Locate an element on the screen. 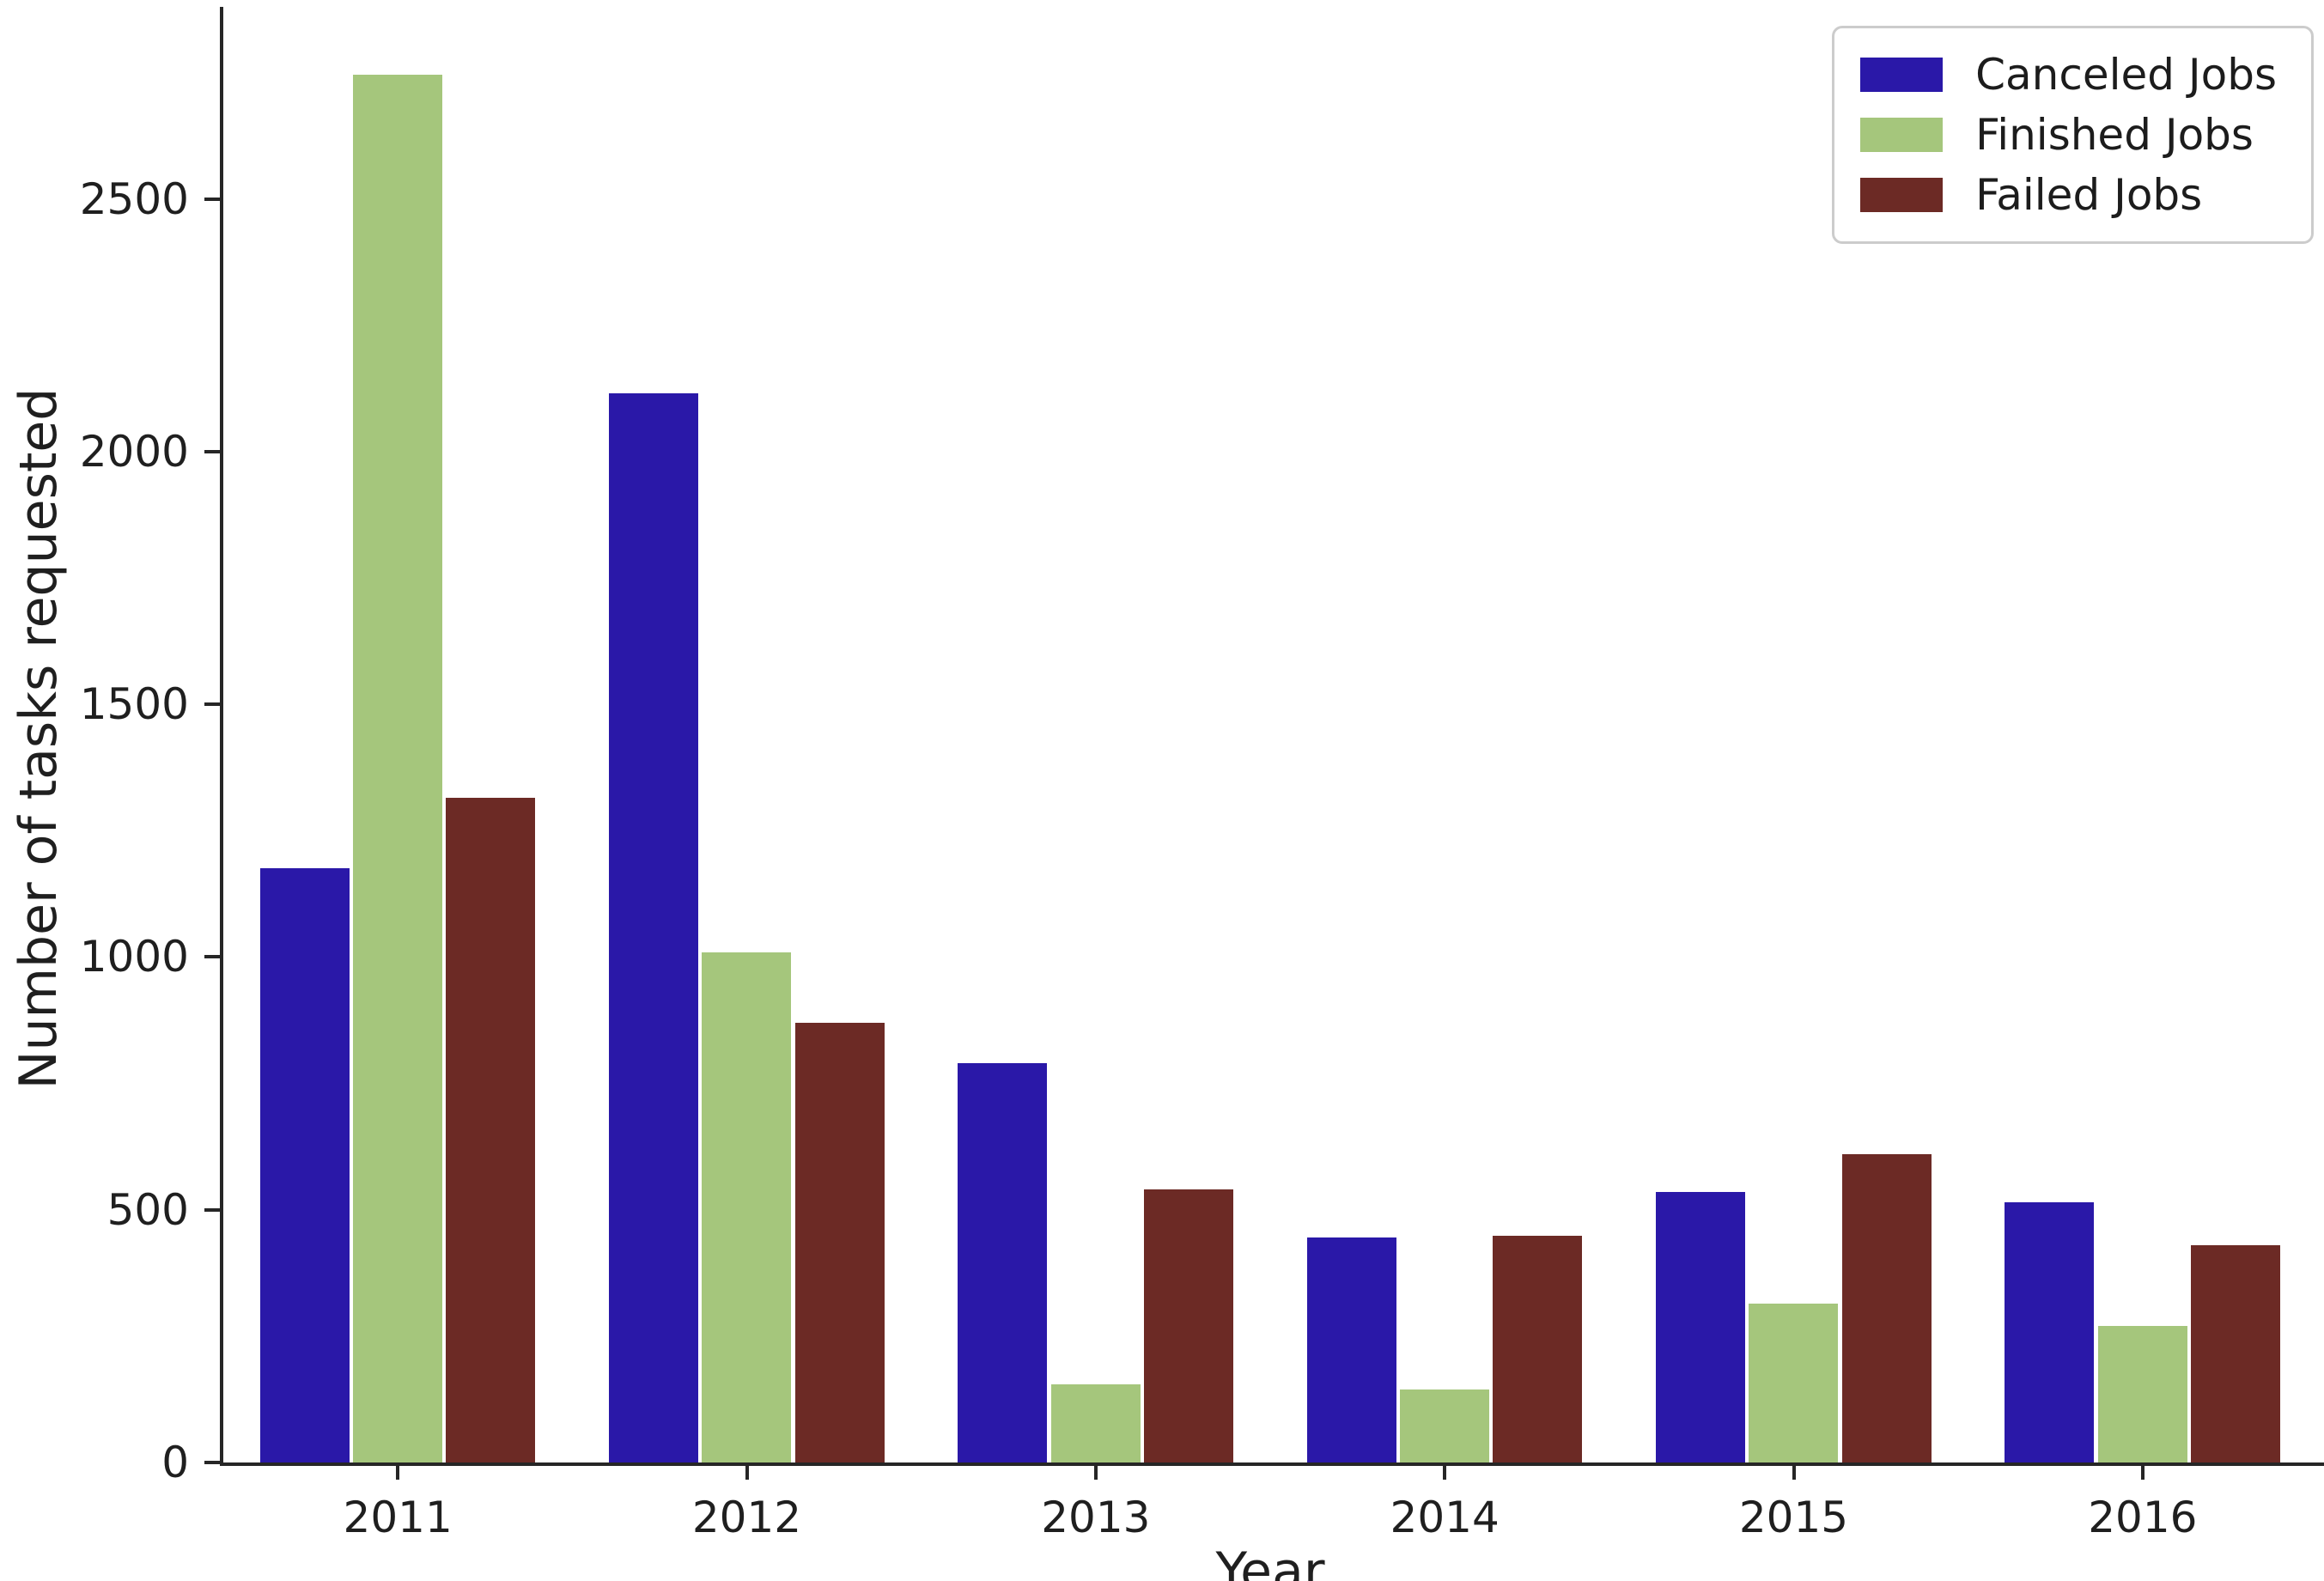 The image size is (2324, 1581). y-axis-spine is located at coordinates (221, 737).